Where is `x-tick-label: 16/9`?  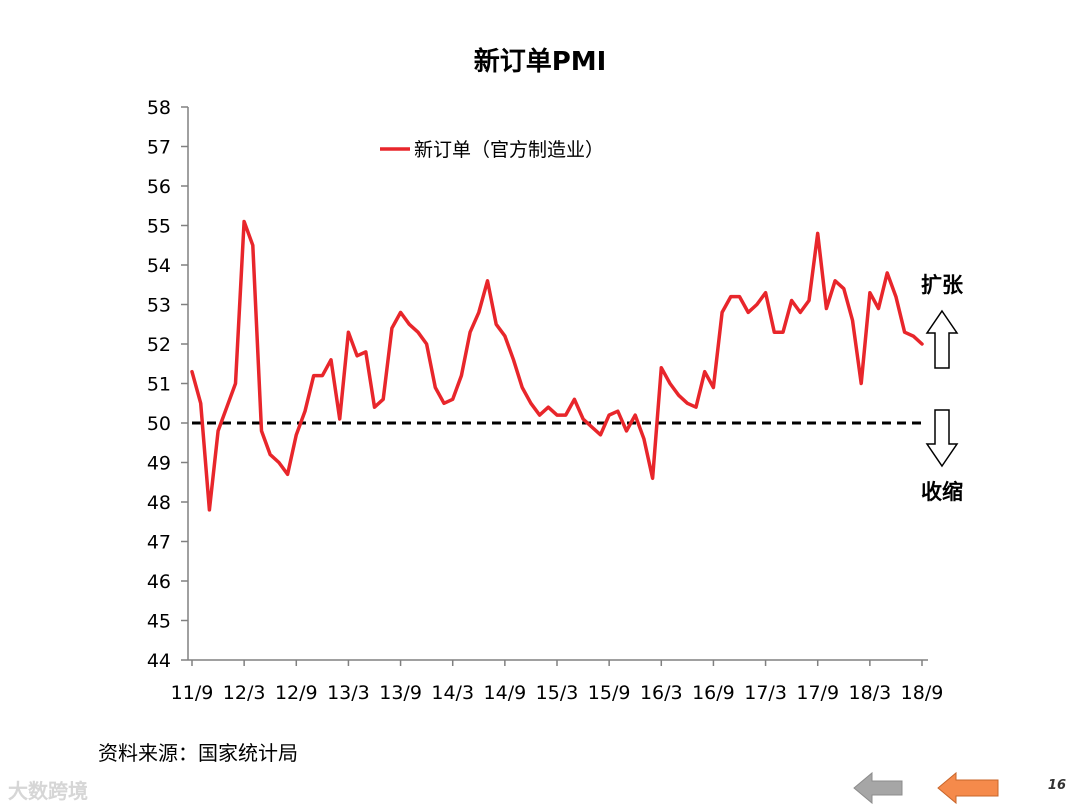
x-tick-label: 16/9 is located at coordinates (713, 693).